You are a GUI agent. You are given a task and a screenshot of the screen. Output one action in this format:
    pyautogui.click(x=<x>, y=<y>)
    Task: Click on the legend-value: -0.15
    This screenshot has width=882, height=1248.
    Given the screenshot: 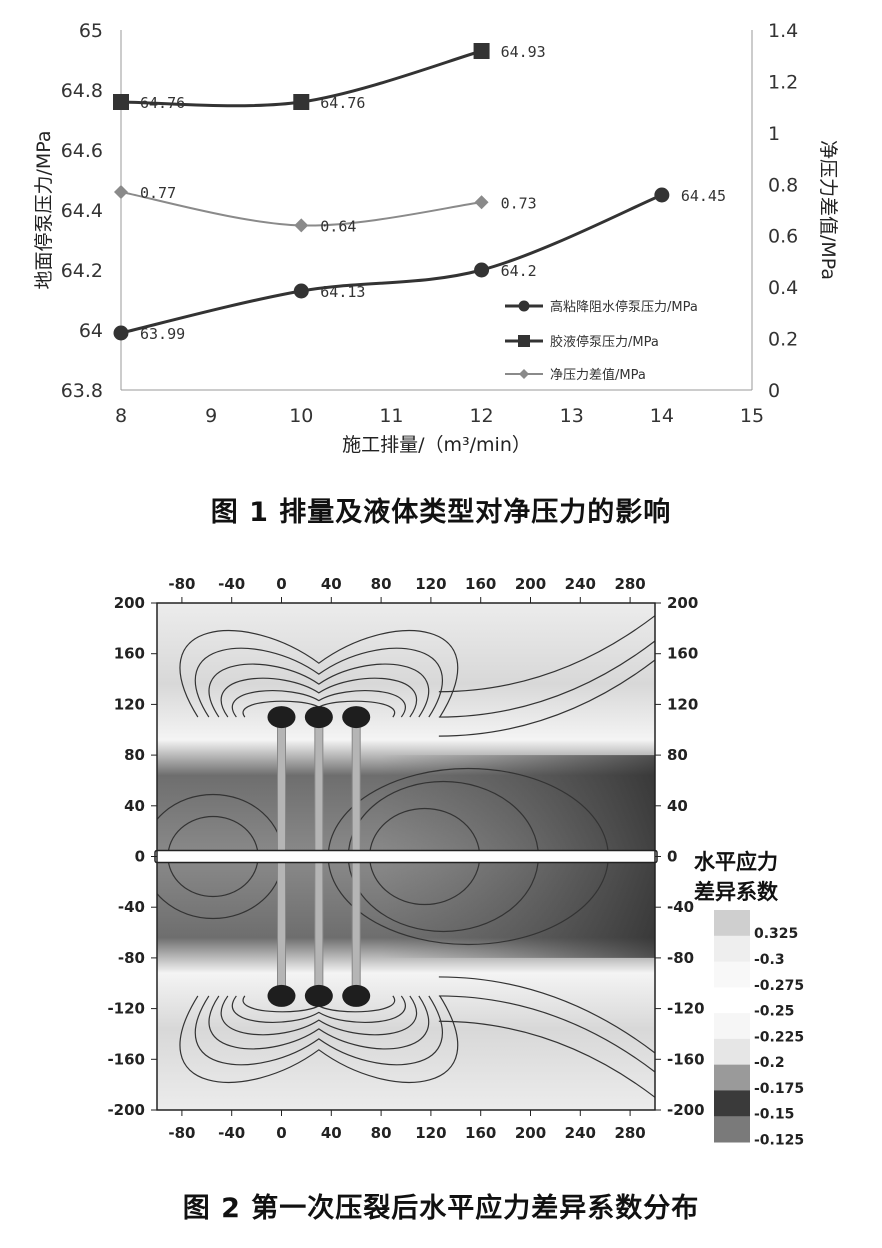 What is the action you would take?
    pyautogui.click(x=774, y=1115)
    